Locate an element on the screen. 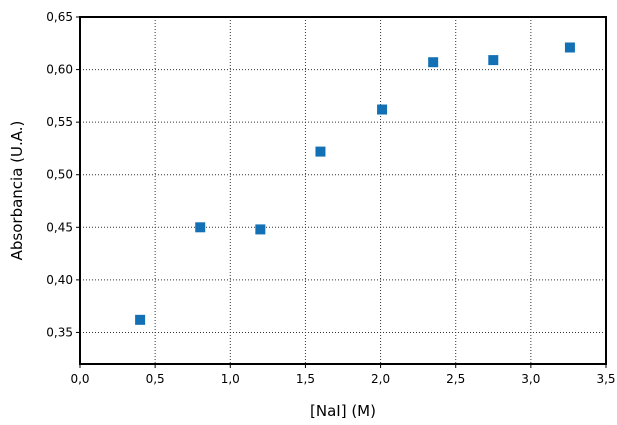 The width and height of the screenshot is (617, 425). x-tick-label: 0,5 is located at coordinates (155, 379).